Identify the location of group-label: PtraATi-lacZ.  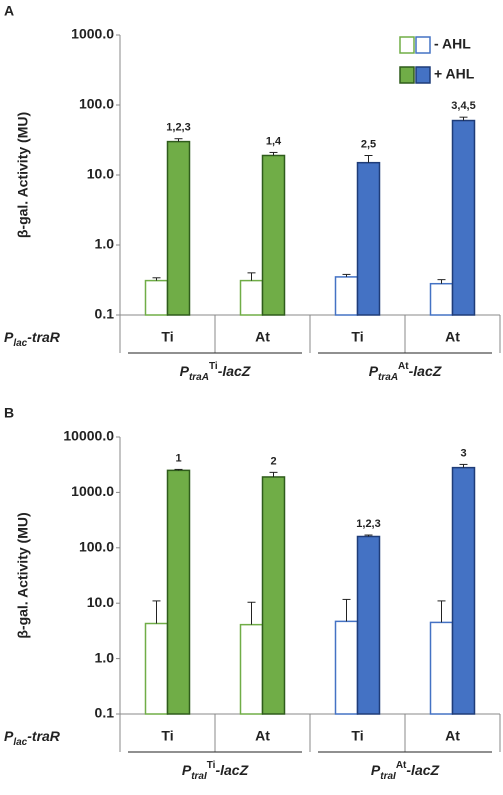
(215, 372).